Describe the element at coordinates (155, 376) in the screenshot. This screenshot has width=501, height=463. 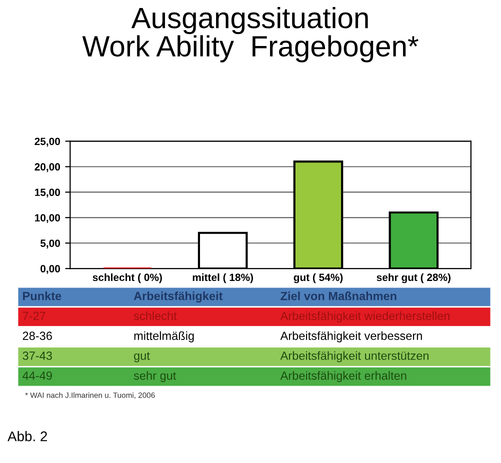
I see `text: sehr gut` at that location.